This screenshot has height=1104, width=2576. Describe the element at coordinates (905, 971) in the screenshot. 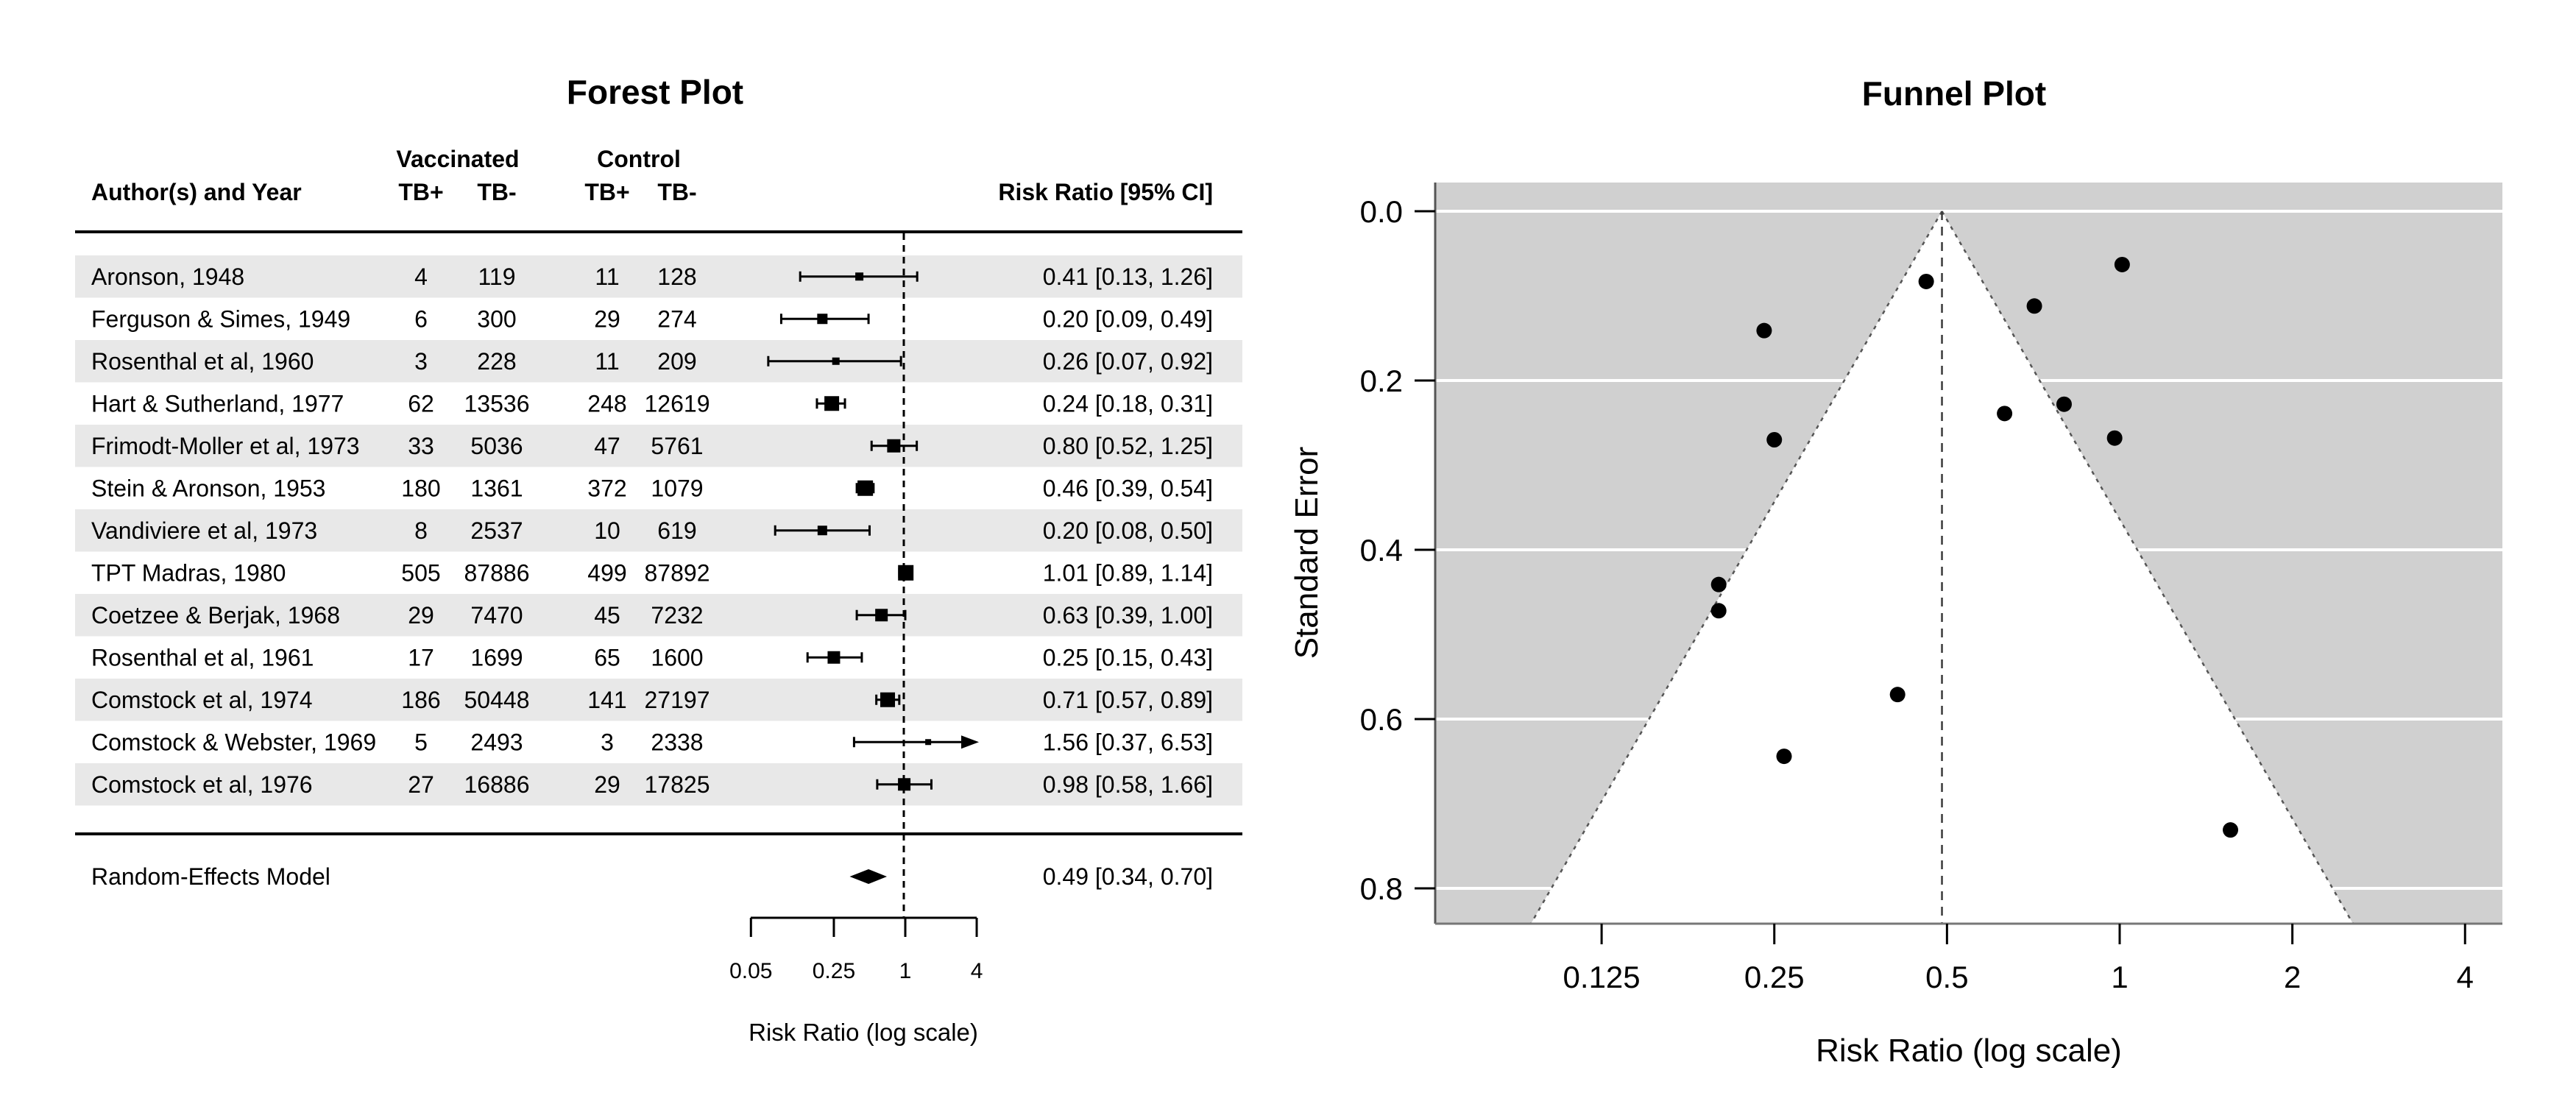

I see `forest-x-tick-label: 1` at that location.